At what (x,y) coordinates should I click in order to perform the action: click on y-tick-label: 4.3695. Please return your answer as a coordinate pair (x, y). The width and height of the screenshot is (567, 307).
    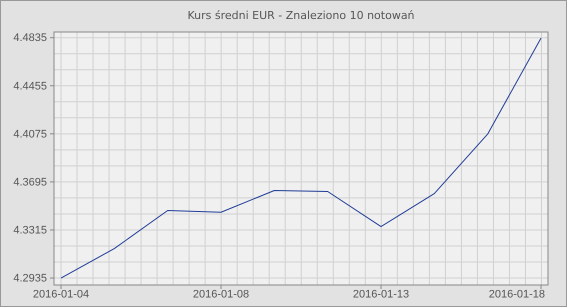
    Looking at the image, I should click on (30, 182).